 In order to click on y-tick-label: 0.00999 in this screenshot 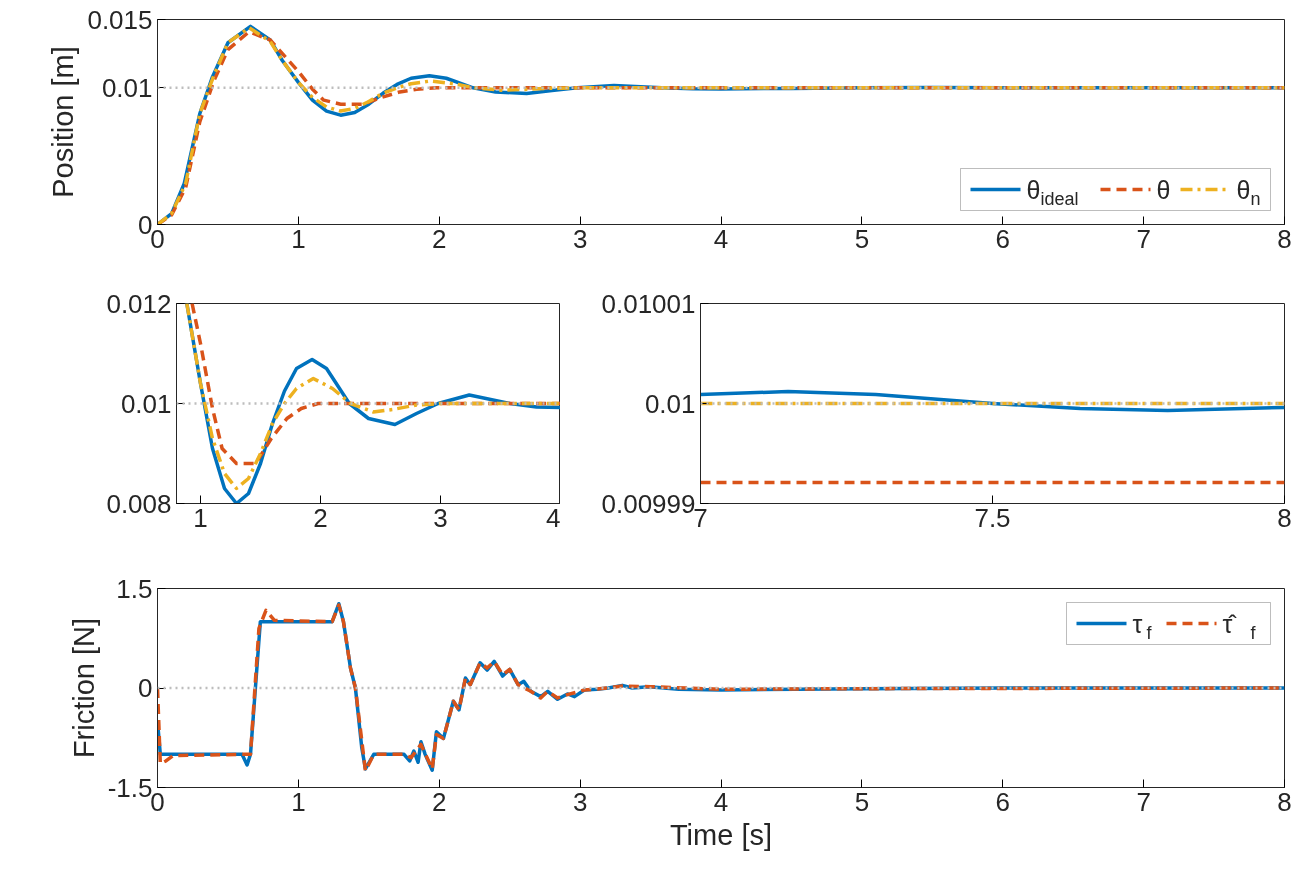, I will do `click(648, 503)`.